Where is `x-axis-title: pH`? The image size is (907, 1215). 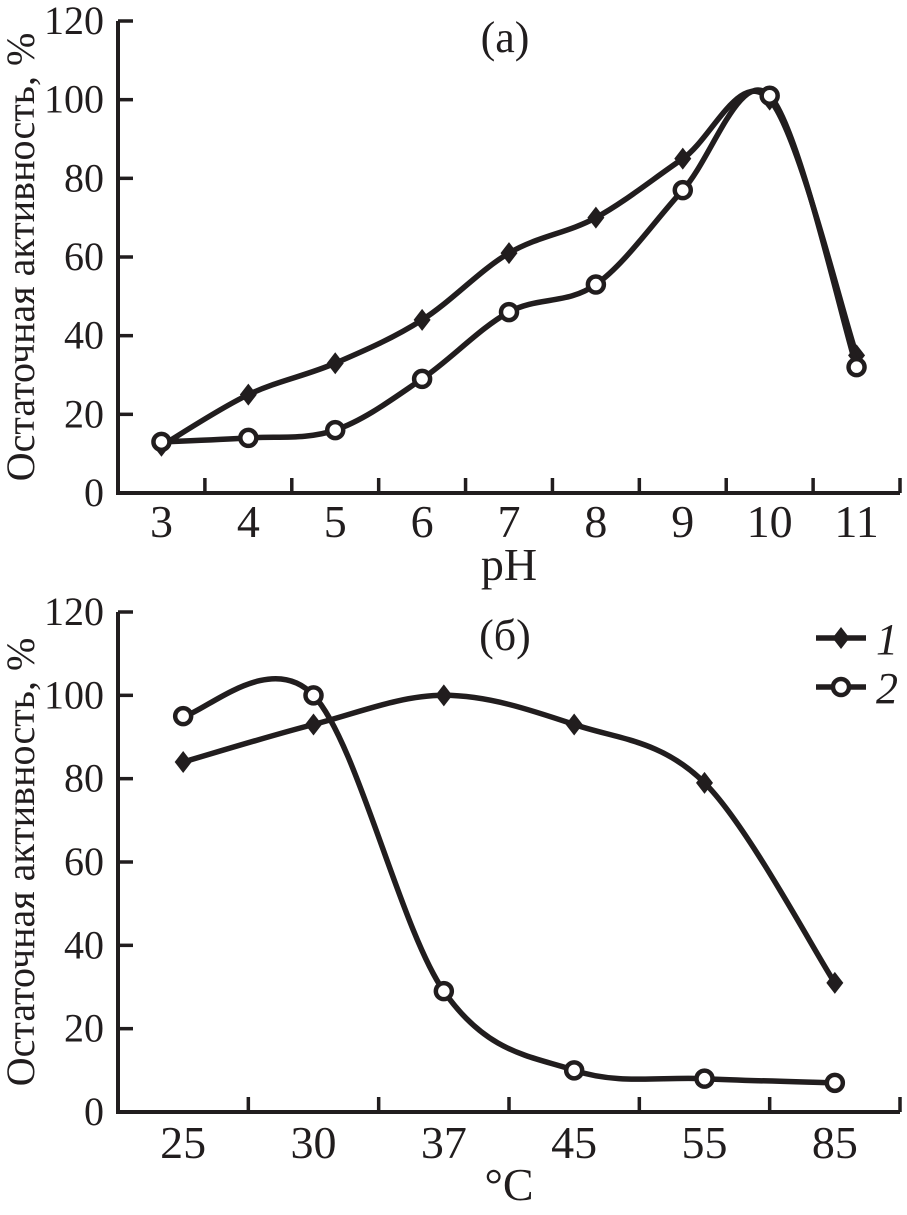
x-axis-title: pH is located at coordinates (509, 564).